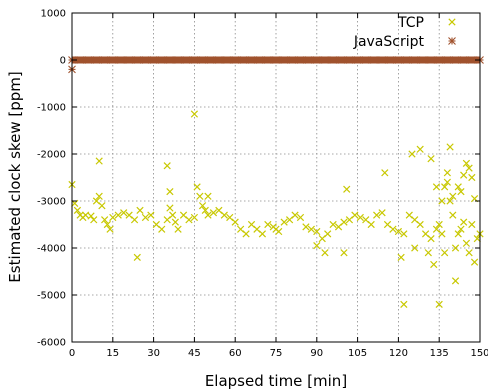 This screenshot has height=392, width=488. Describe the element at coordinates (51, 343) in the screenshot. I see `y-tick-label: -6000` at that location.